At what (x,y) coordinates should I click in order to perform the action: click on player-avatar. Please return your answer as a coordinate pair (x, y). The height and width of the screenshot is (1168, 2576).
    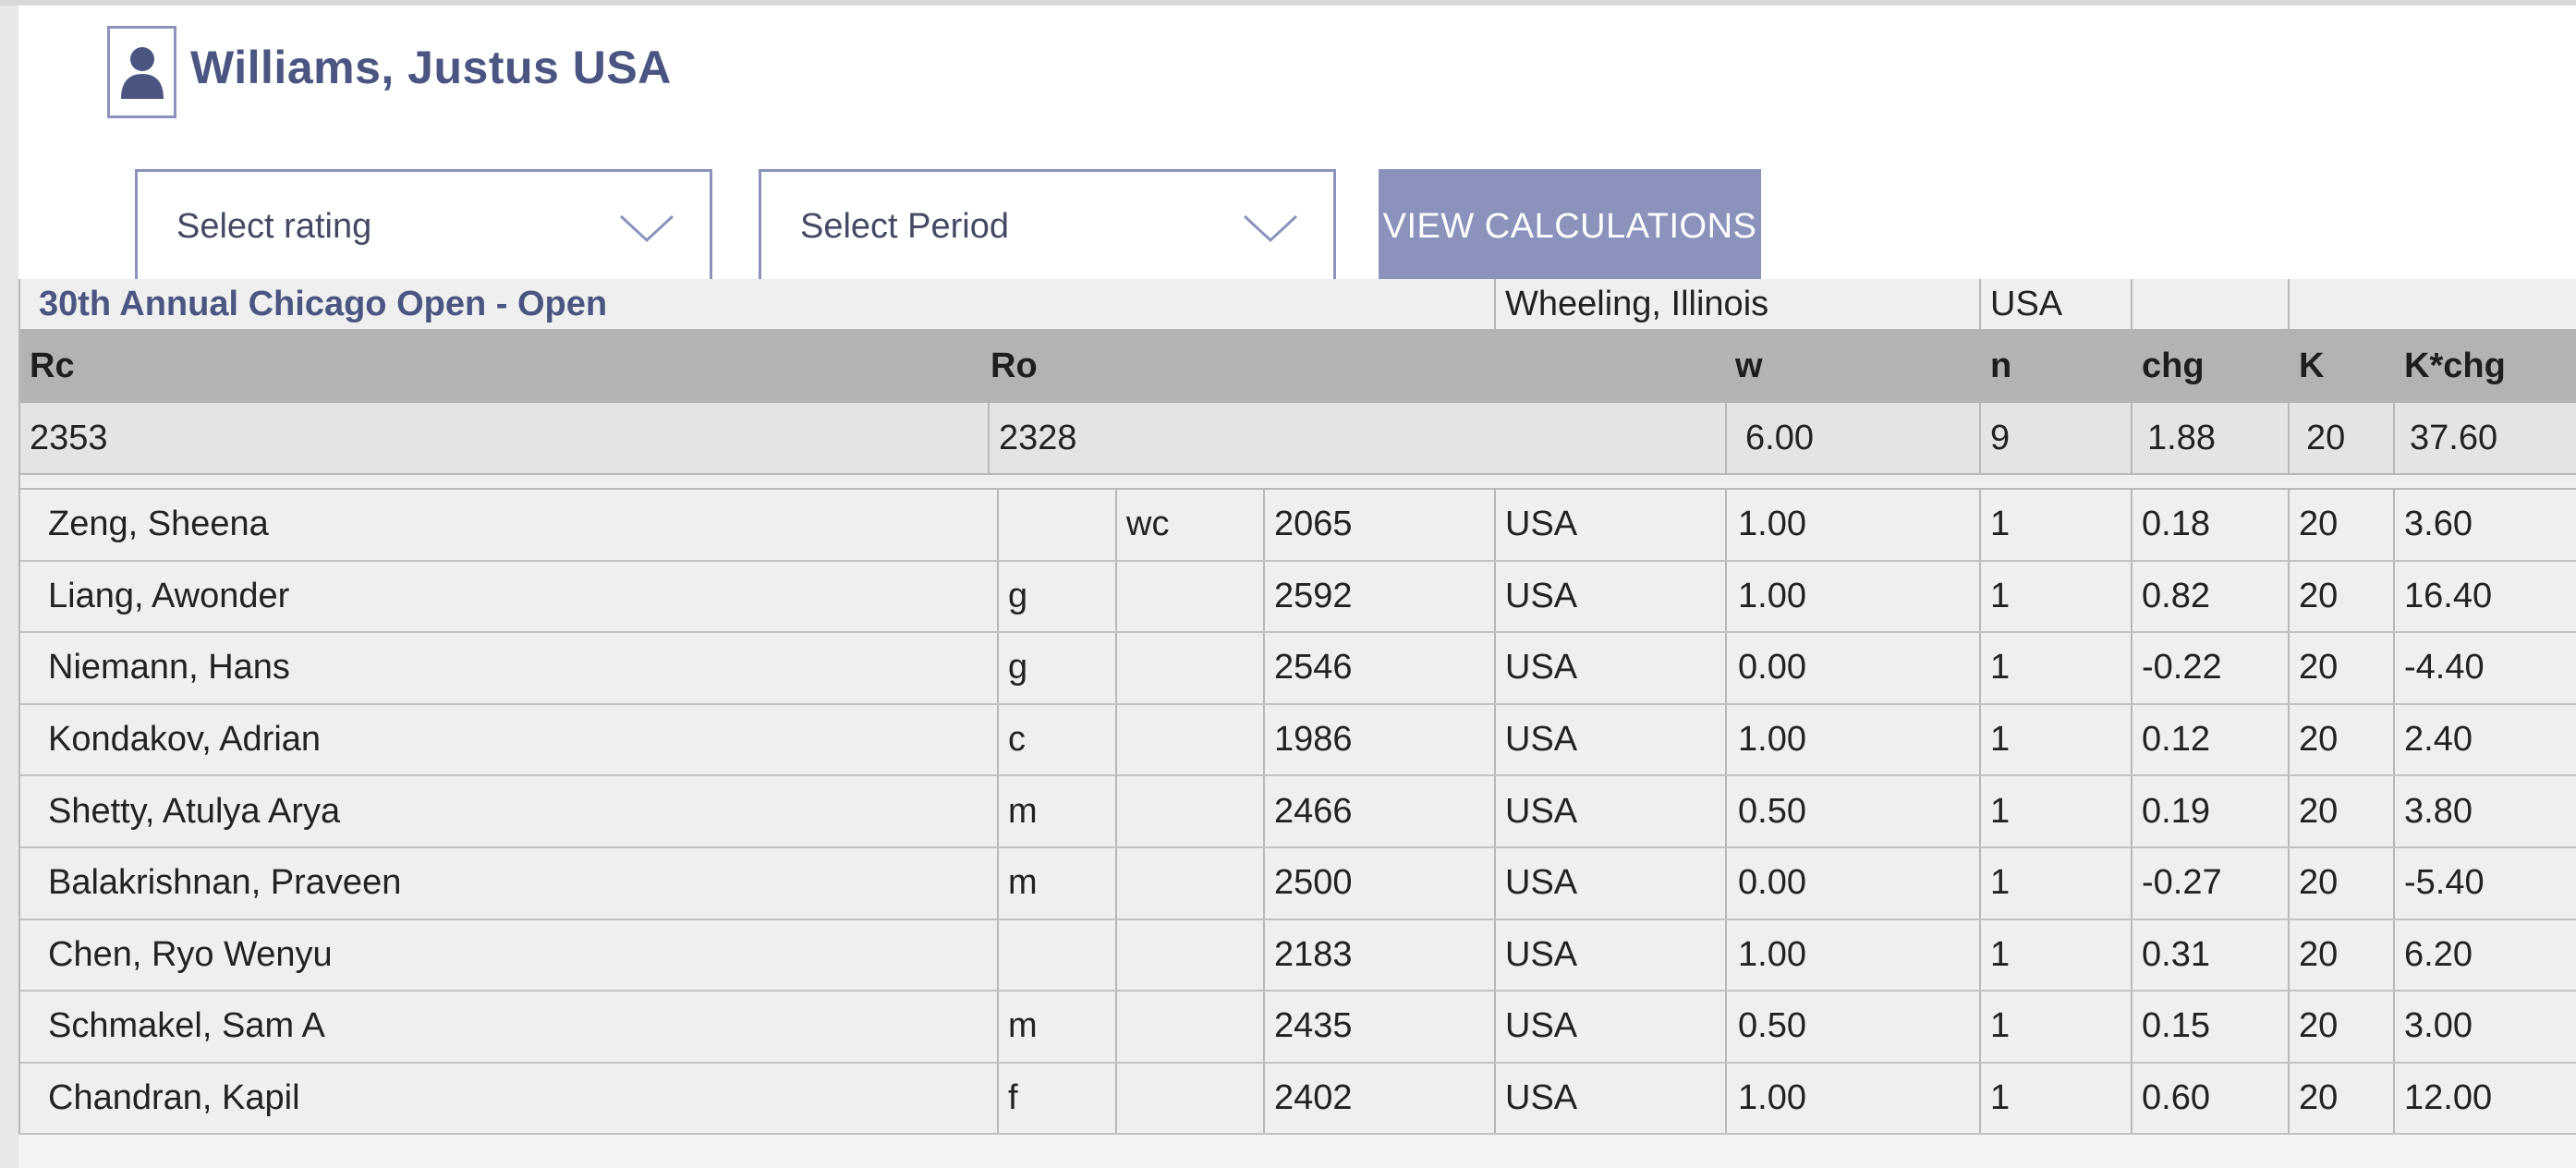
    Looking at the image, I should click on (141, 72).